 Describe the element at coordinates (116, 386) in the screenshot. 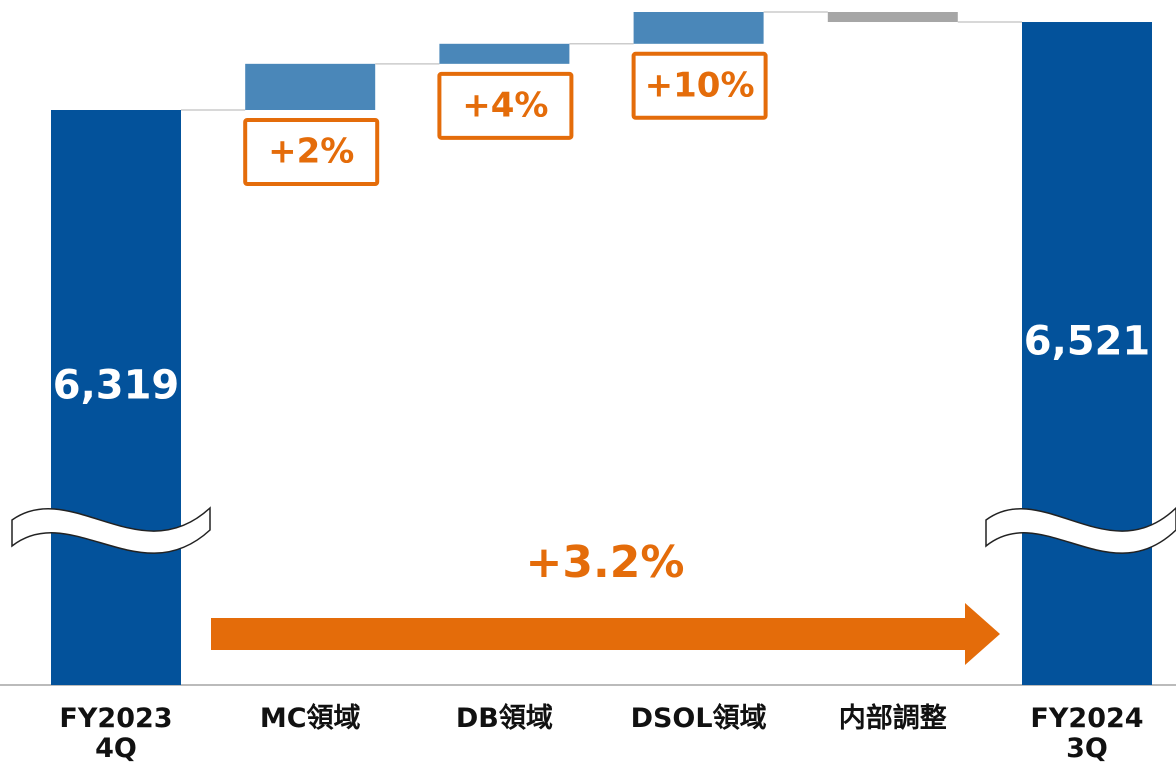

I see `value-label: 6,319` at that location.